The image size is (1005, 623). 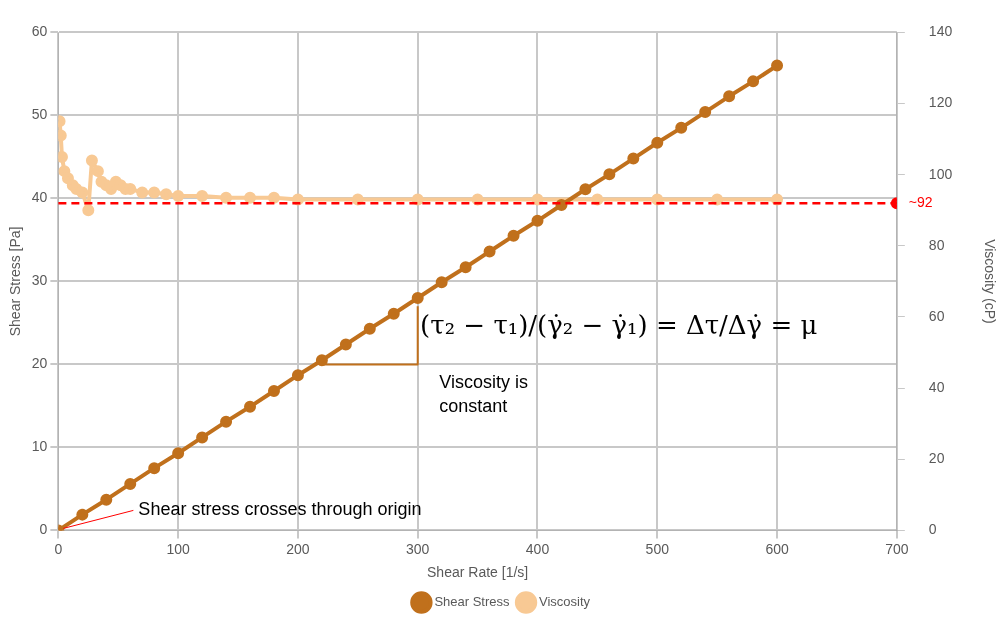 I want to click on x-axis-title: Shear Rate [1/s], so click(x=478, y=572).